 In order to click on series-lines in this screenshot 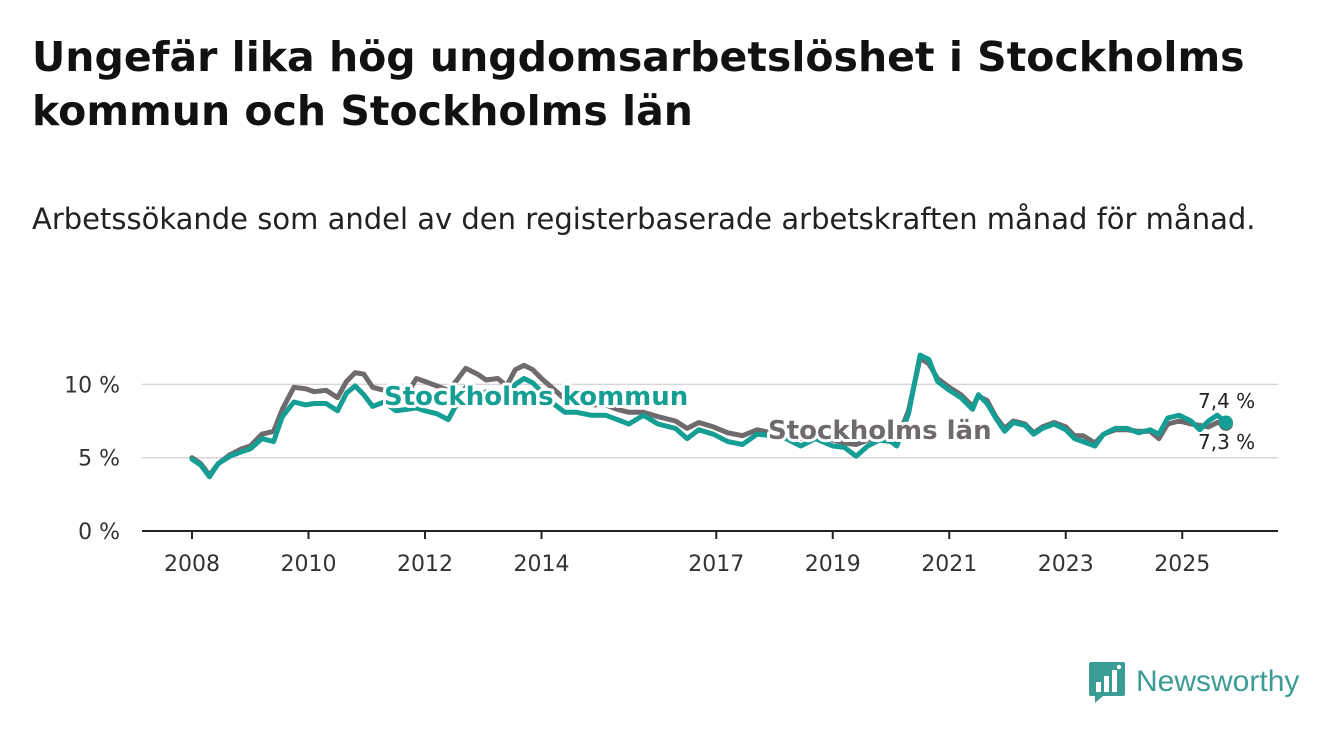, I will do `click(711, 416)`.